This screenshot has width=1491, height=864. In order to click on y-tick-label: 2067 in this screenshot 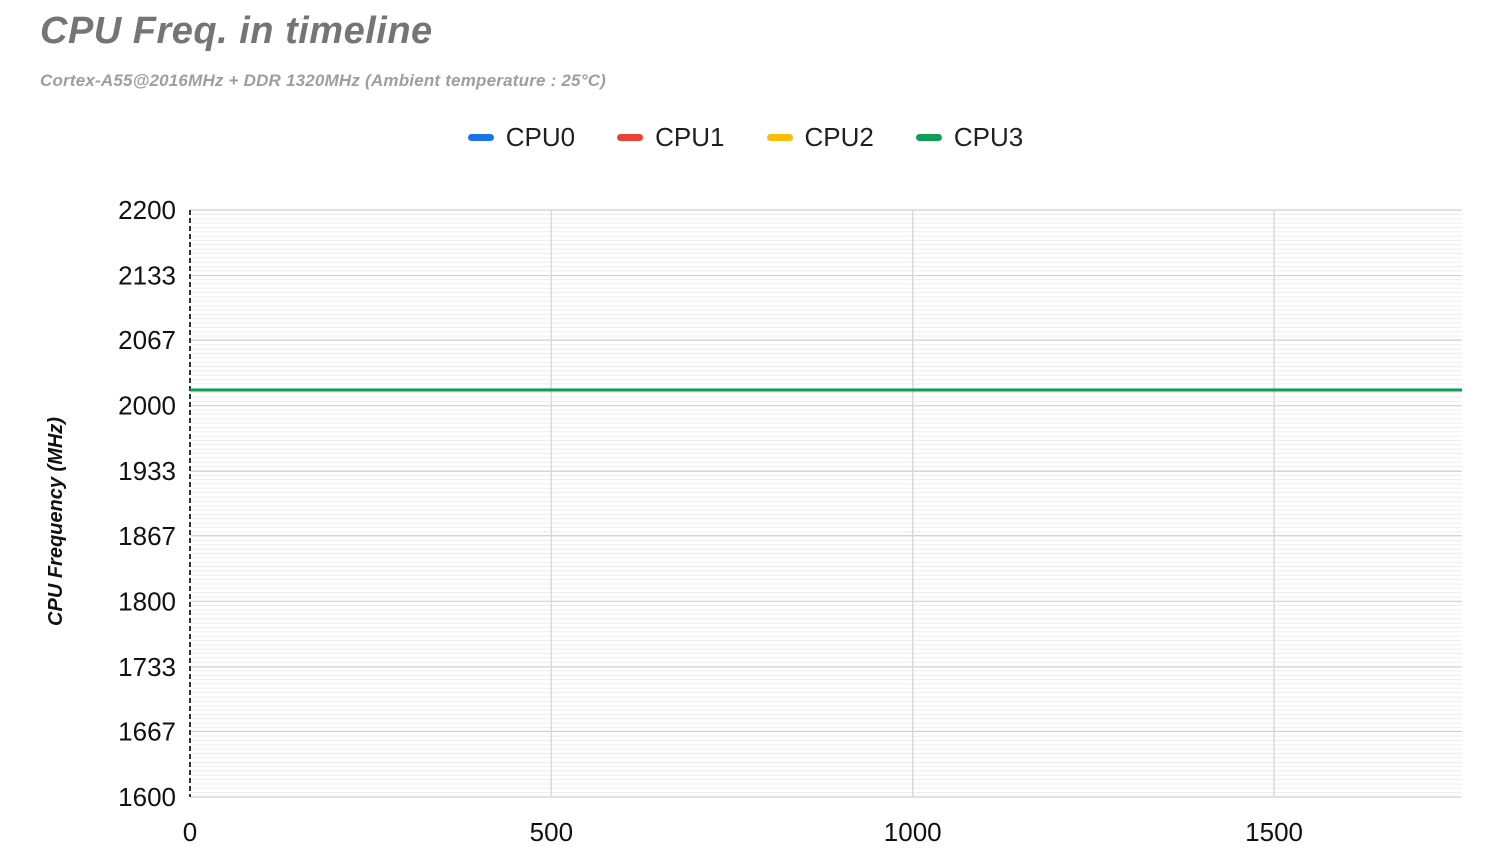, I will do `click(147, 340)`.